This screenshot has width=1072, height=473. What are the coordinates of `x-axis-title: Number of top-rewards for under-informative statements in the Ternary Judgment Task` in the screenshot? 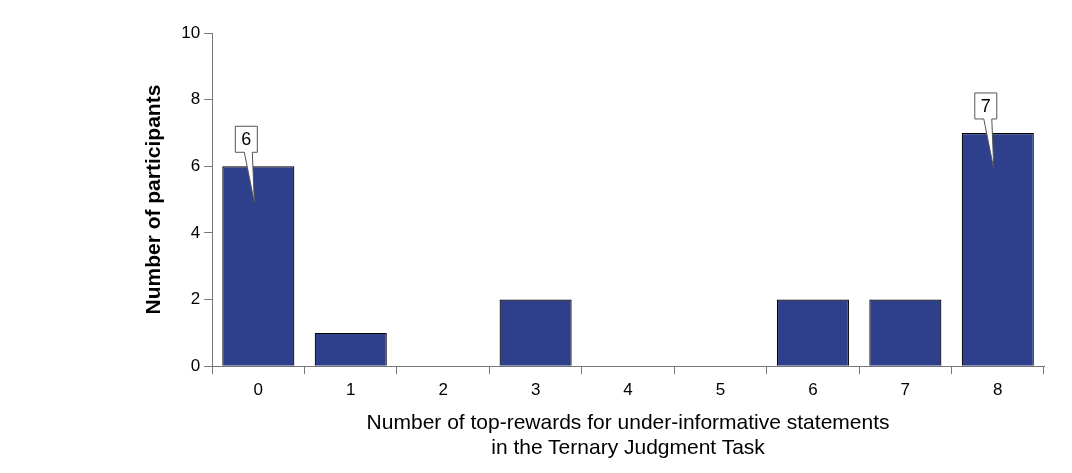 It's located at (628, 434).